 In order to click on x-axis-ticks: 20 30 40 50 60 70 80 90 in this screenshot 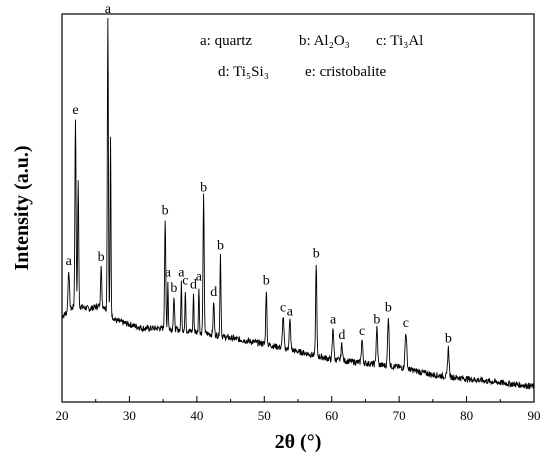, I will do `click(298, 409)`.